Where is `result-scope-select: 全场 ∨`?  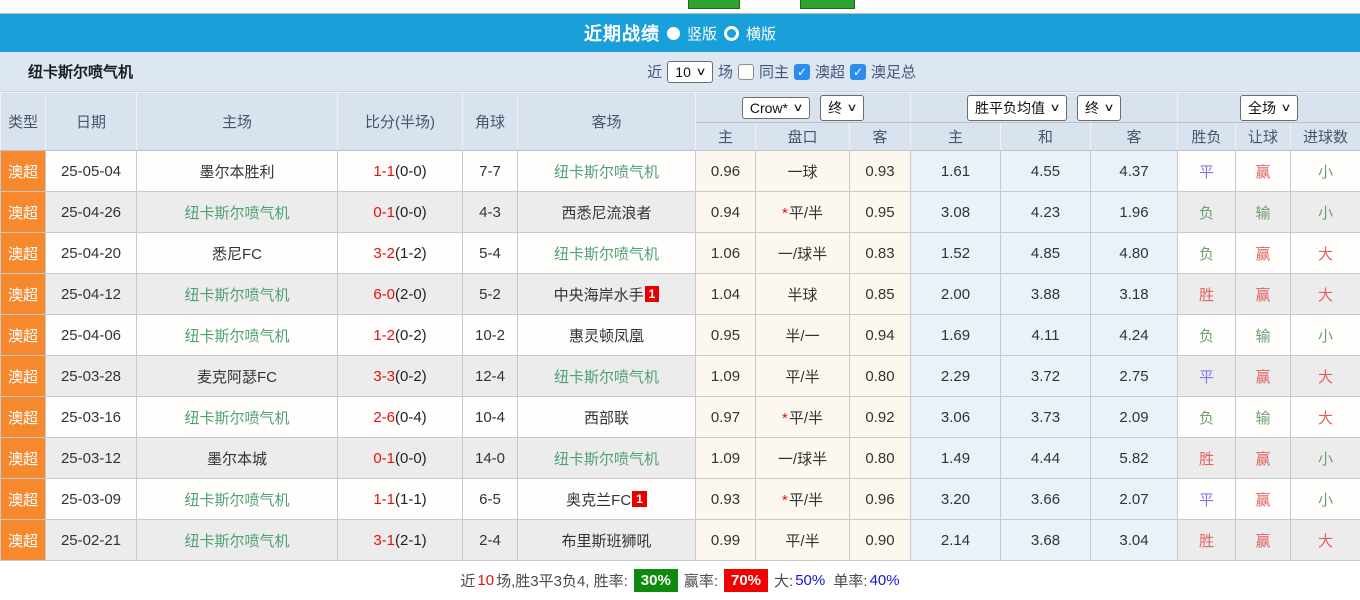 result-scope-select: 全场 ∨ is located at coordinates (1269, 107).